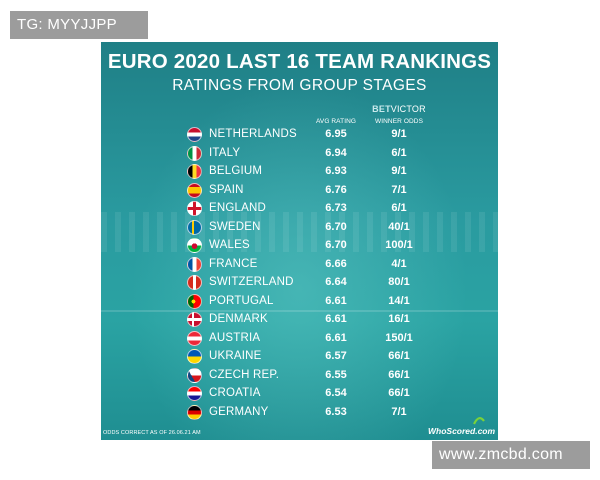  Describe the element at coordinates (399, 319) in the screenshot. I see `team-odds: 16/1` at that location.